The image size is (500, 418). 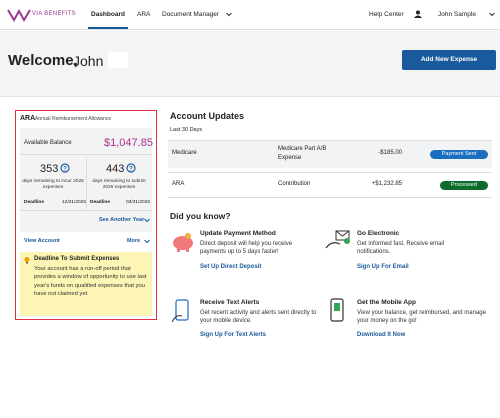 I want to click on redaction, so click(x=118, y=60).